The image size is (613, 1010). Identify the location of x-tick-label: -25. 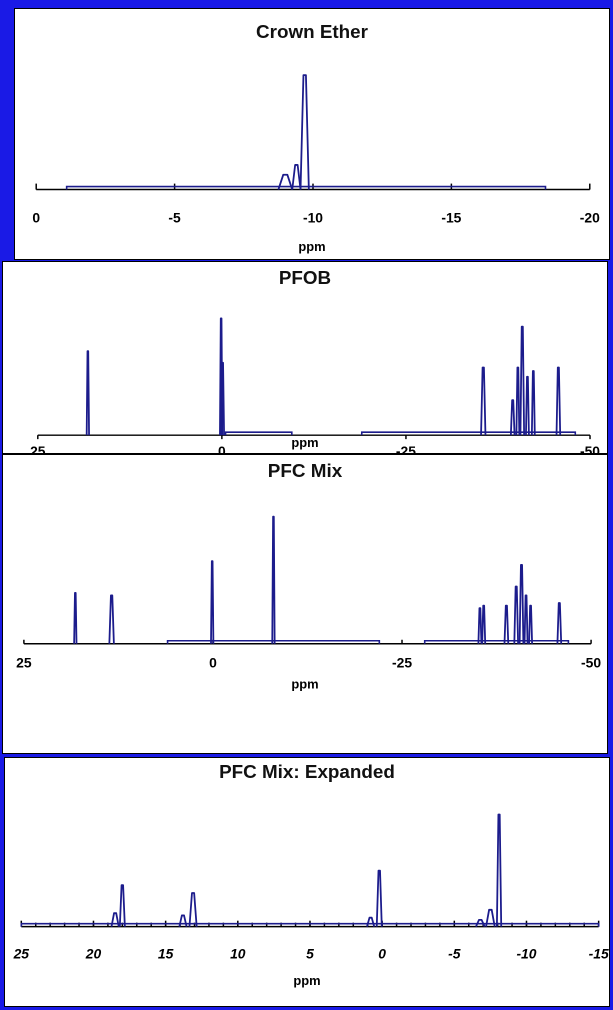
(402, 663).